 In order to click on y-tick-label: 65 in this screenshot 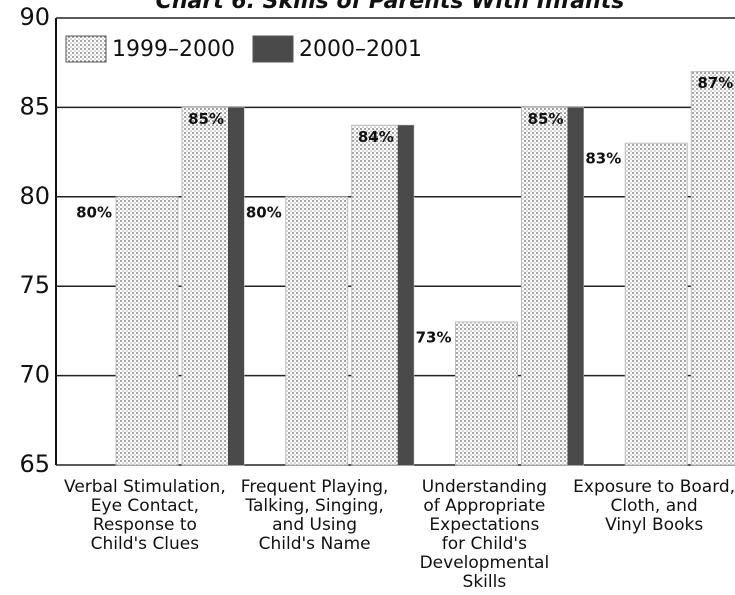, I will do `click(34, 464)`.